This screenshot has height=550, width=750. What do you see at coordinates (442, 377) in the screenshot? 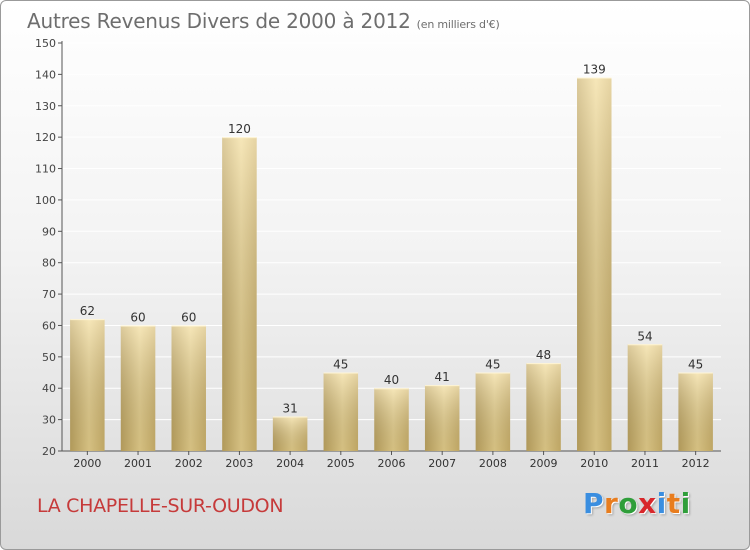
I see `value-label-2007: 41` at bounding box center [442, 377].